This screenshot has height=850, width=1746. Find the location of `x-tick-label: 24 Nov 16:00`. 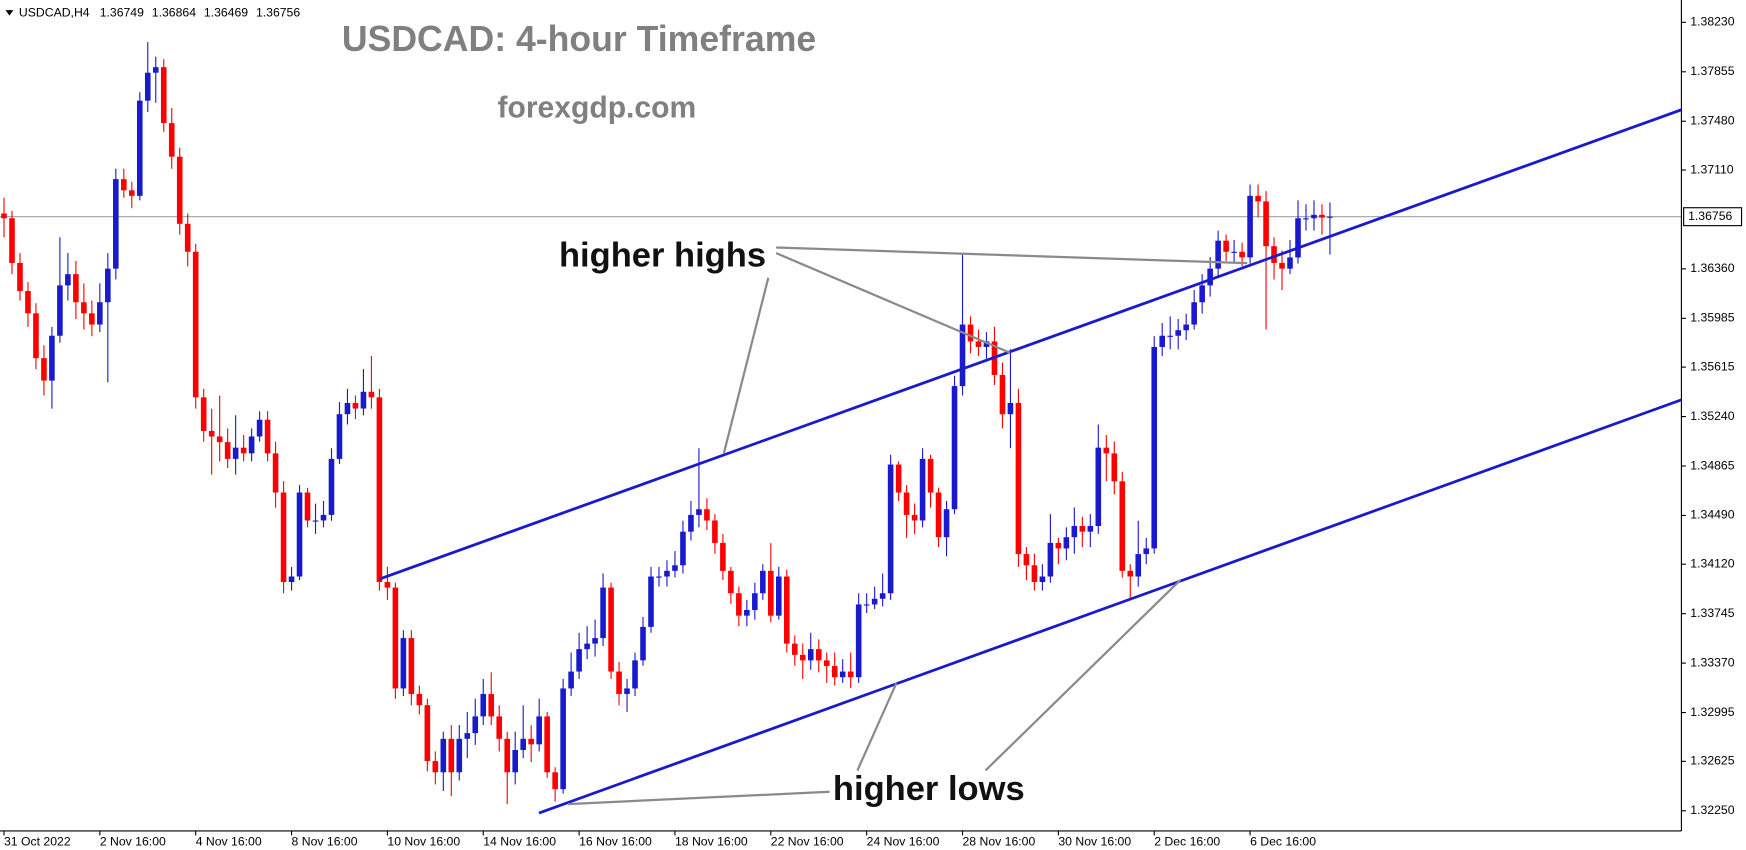

x-tick-label: 24 Nov 16:00 is located at coordinates (903, 841).